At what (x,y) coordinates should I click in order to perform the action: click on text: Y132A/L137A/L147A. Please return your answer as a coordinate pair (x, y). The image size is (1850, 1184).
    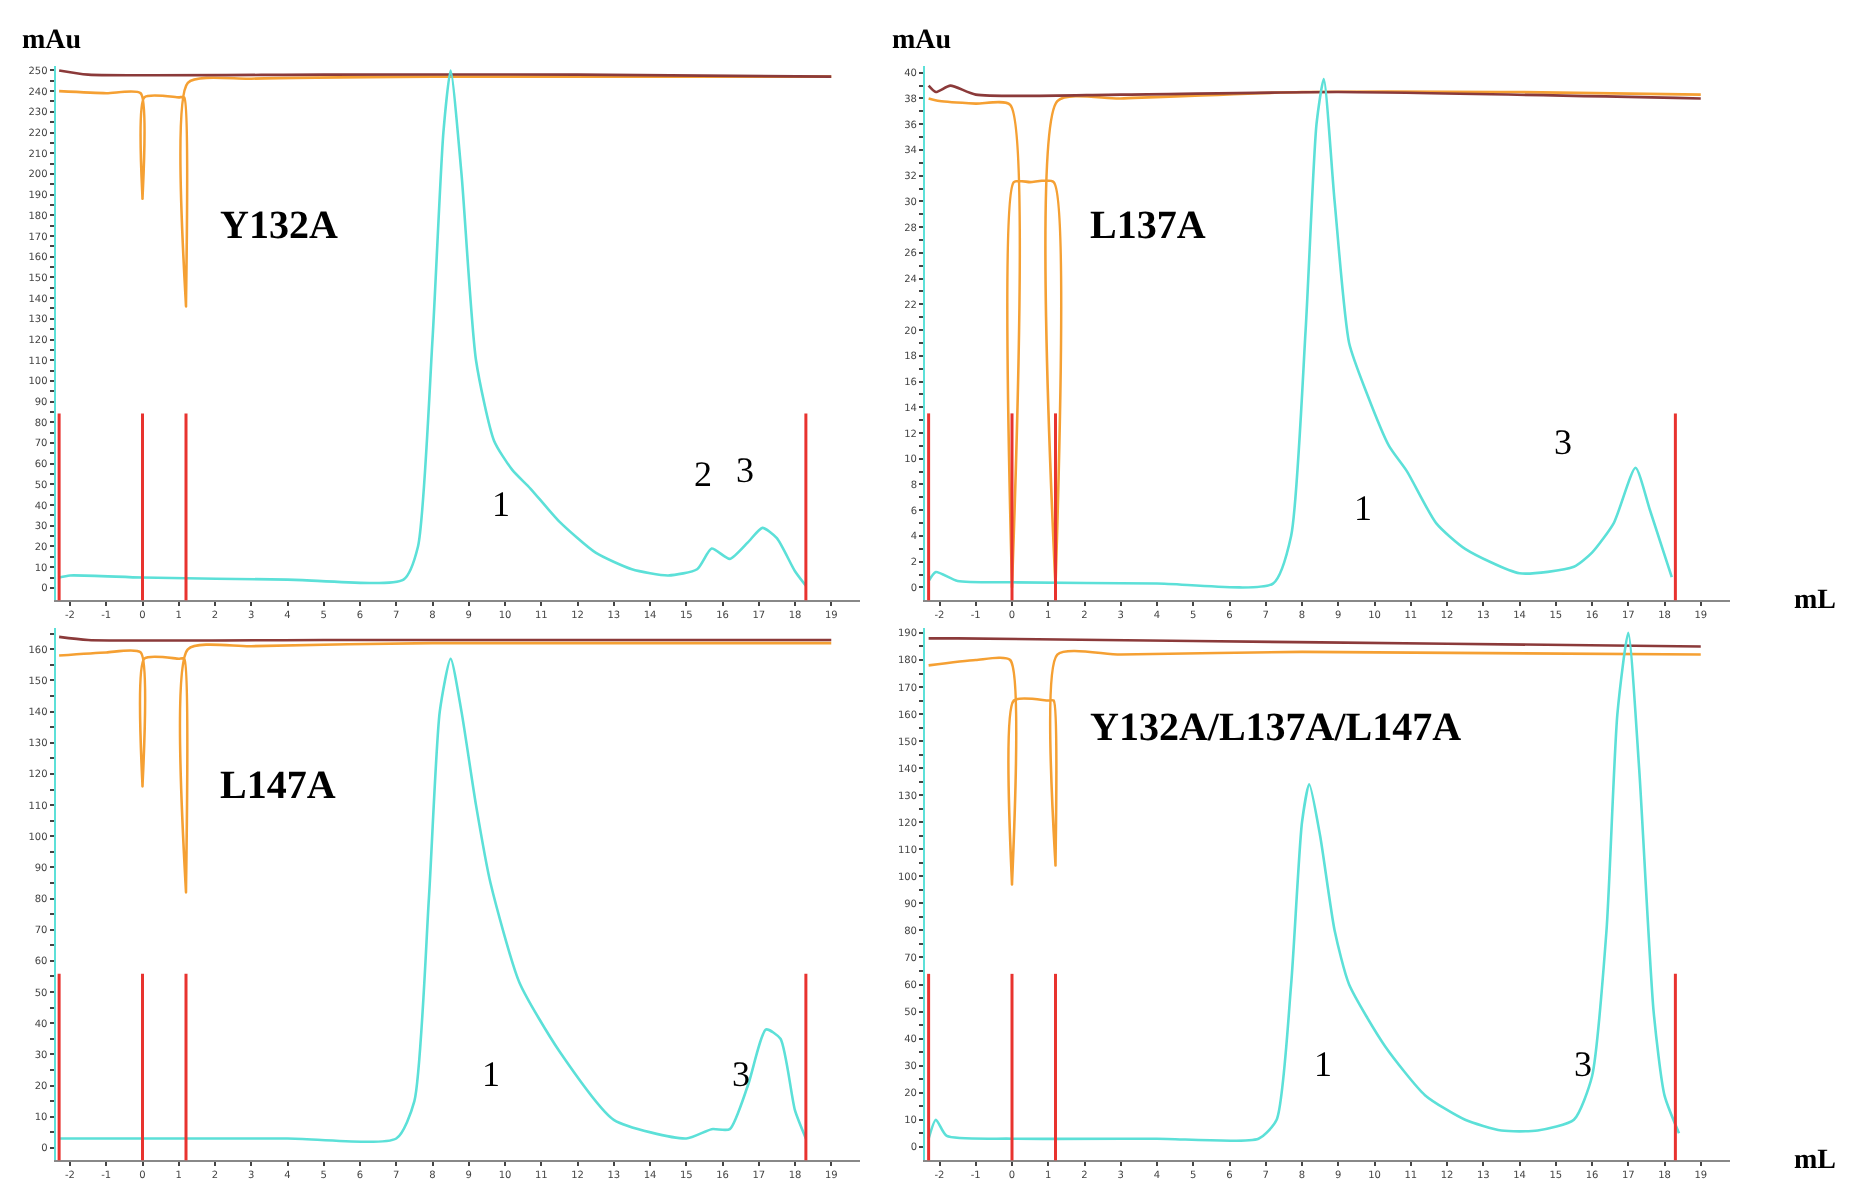
    Looking at the image, I should click on (1276, 728).